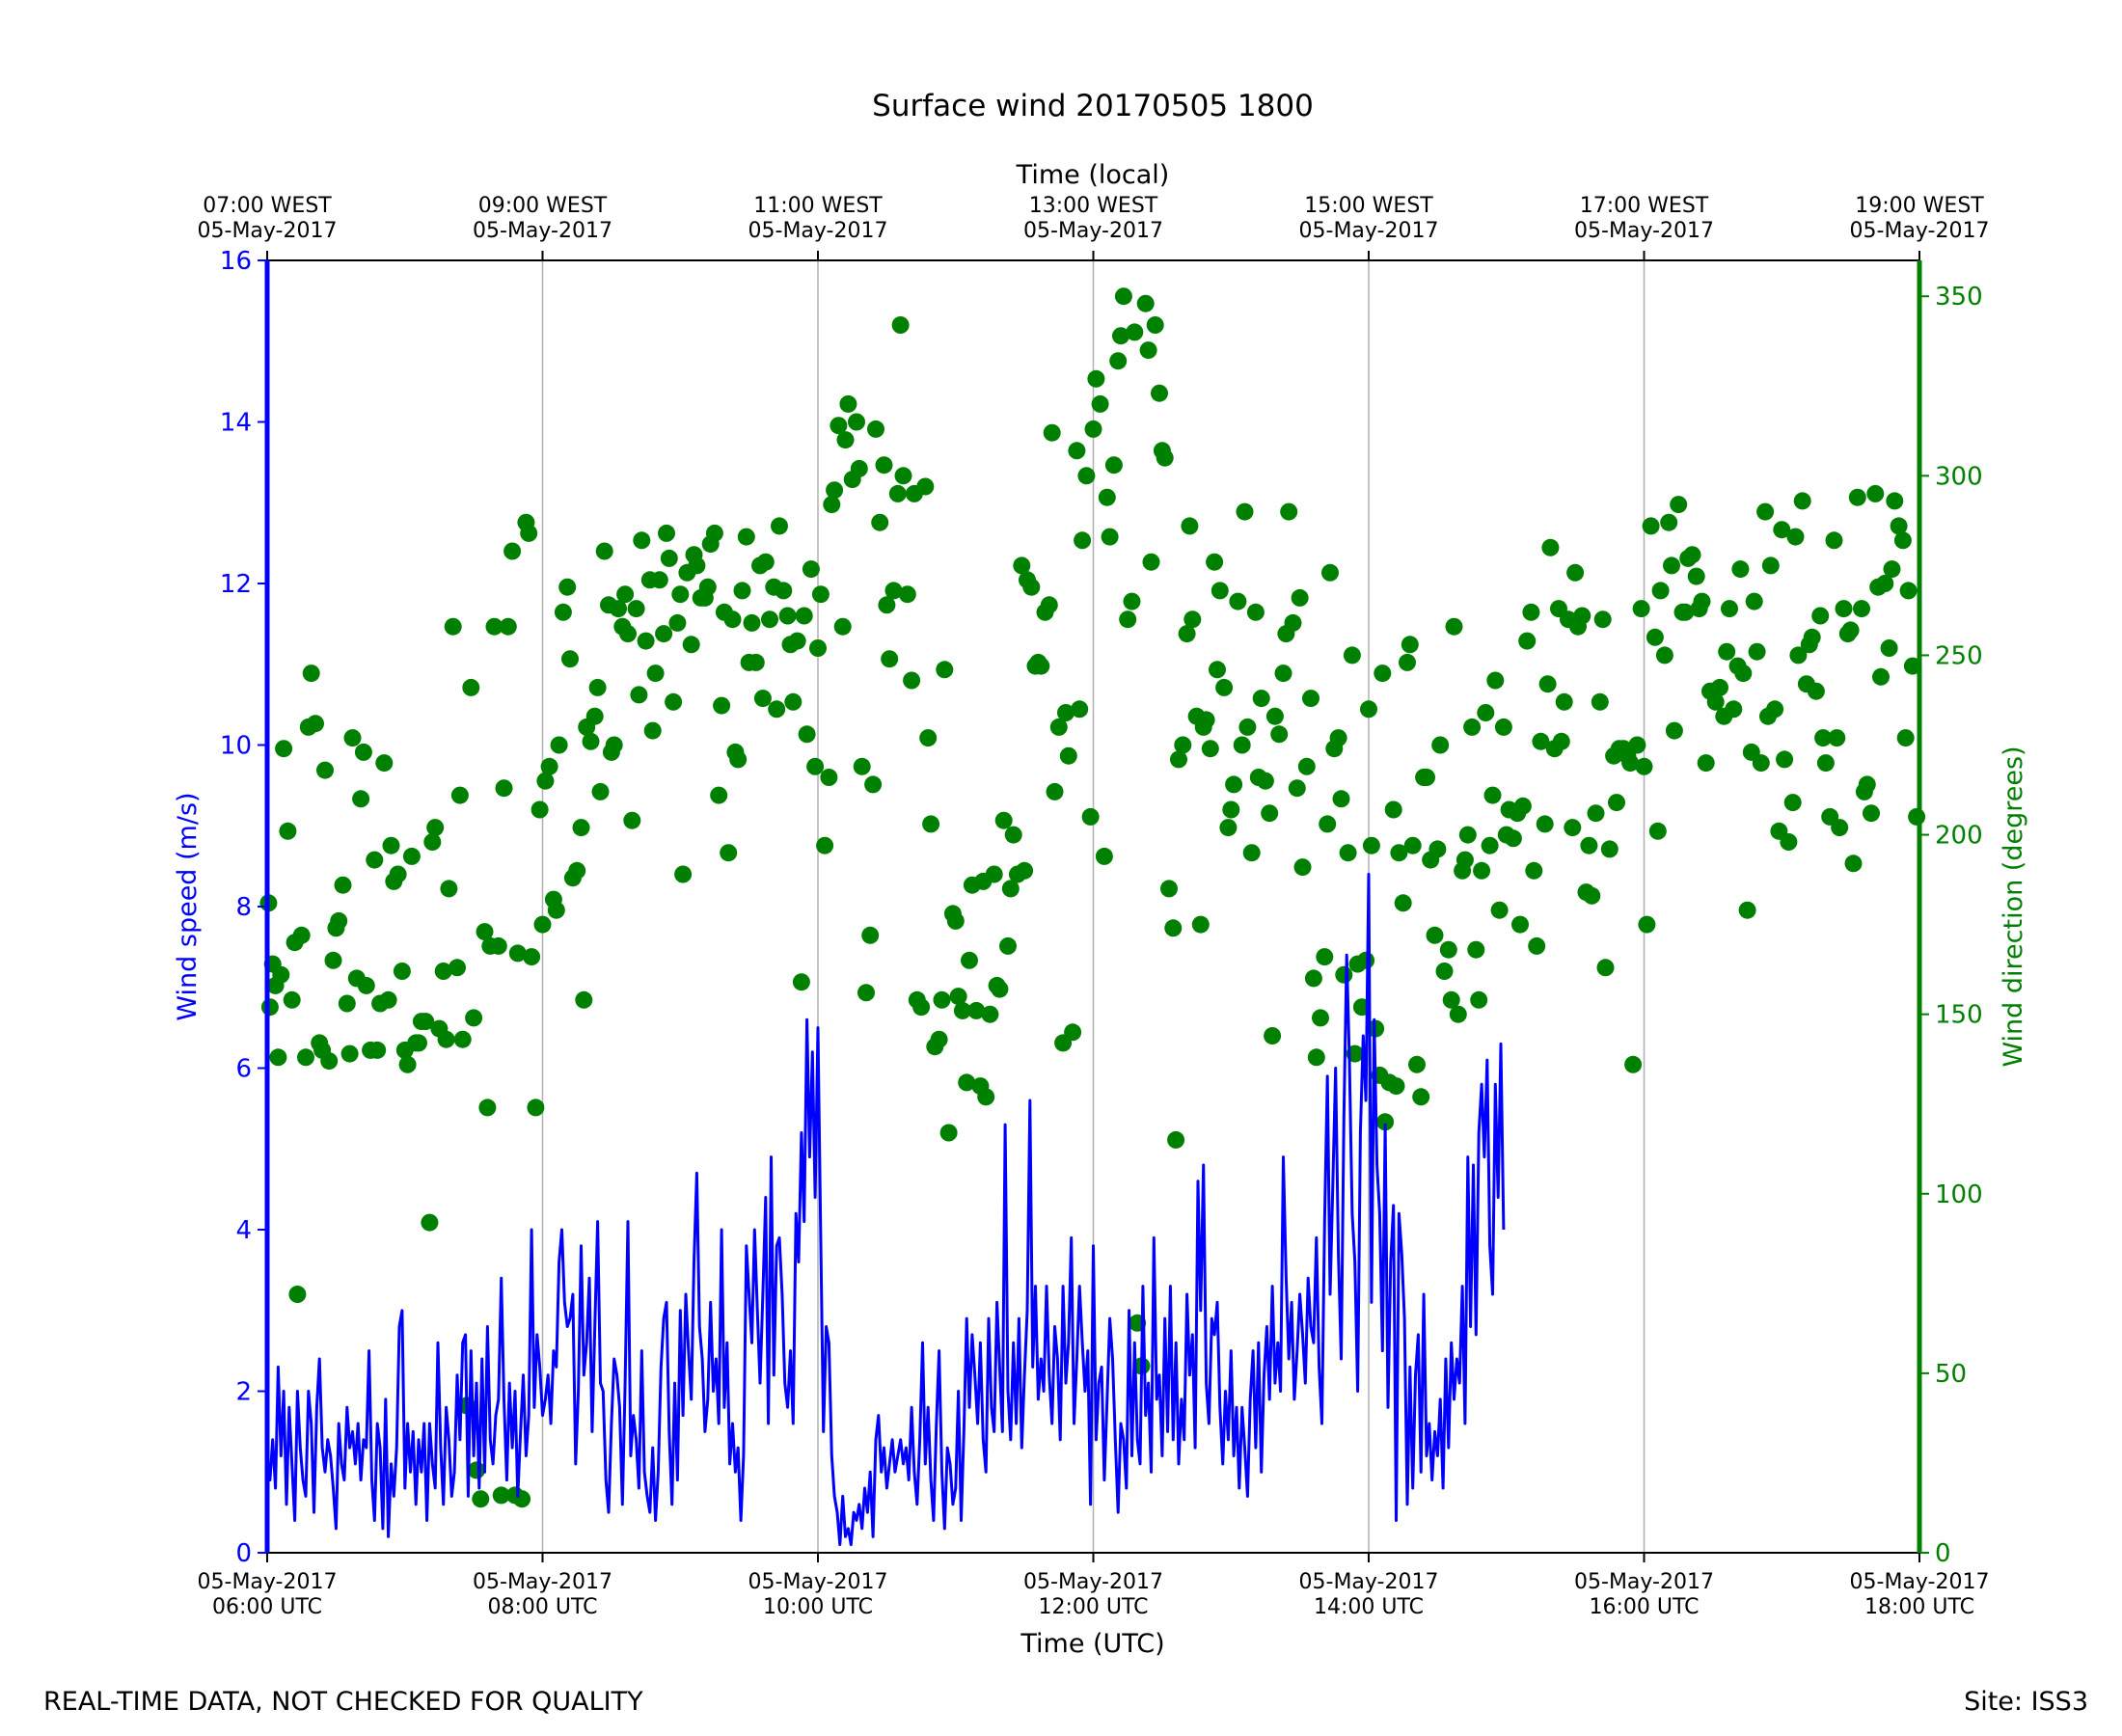 This screenshot has height=1736, width=2122. I want to click on x-tick-time: 14:00 UTC, so click(1369, 1607).